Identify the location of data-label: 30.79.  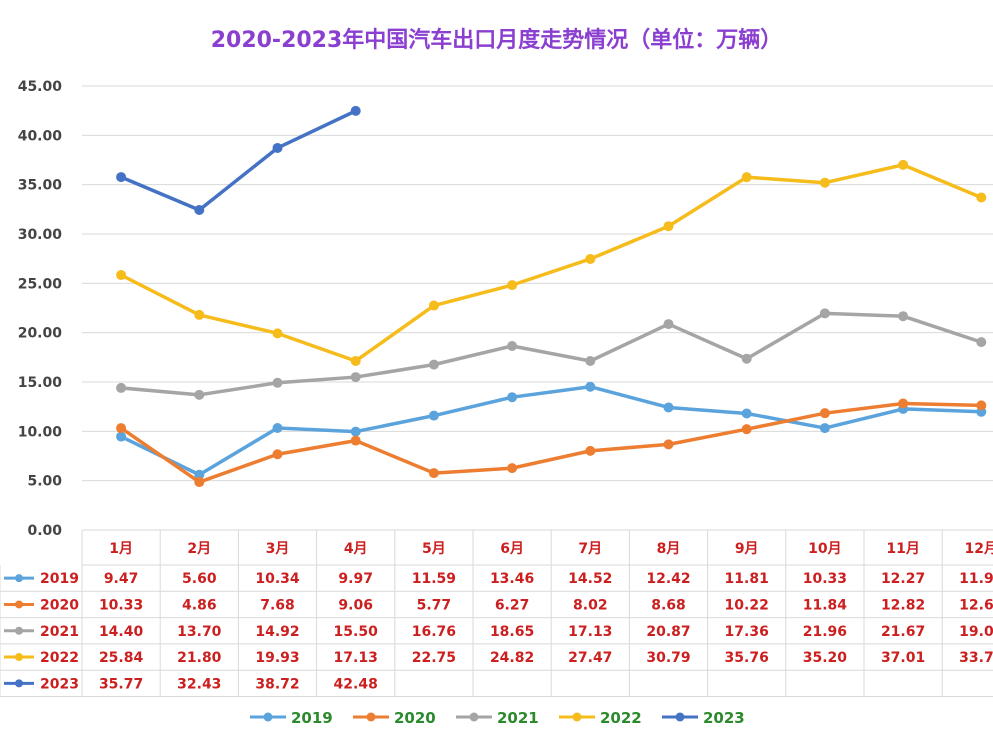
(668, 658).